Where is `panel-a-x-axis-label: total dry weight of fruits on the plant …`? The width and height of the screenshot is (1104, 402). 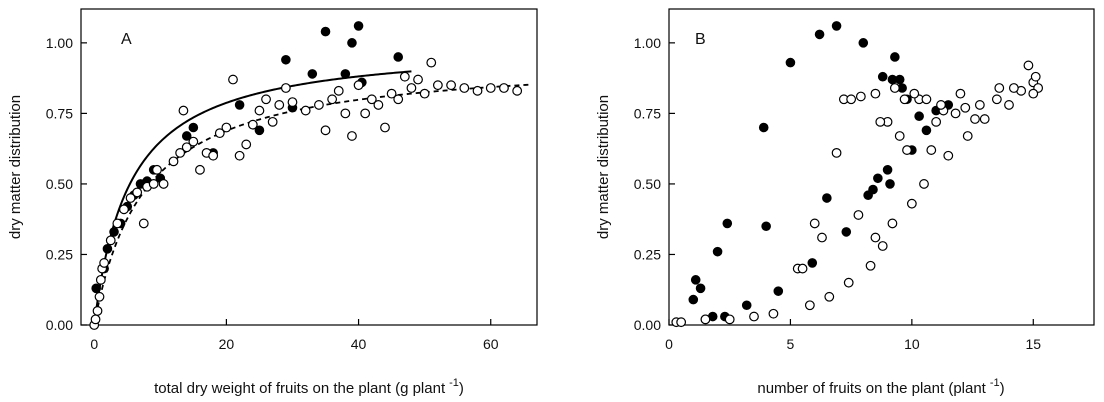
panel-a-x-axis-label: total dry weight of fruits on the plant … is located at coordinates (309, 387).